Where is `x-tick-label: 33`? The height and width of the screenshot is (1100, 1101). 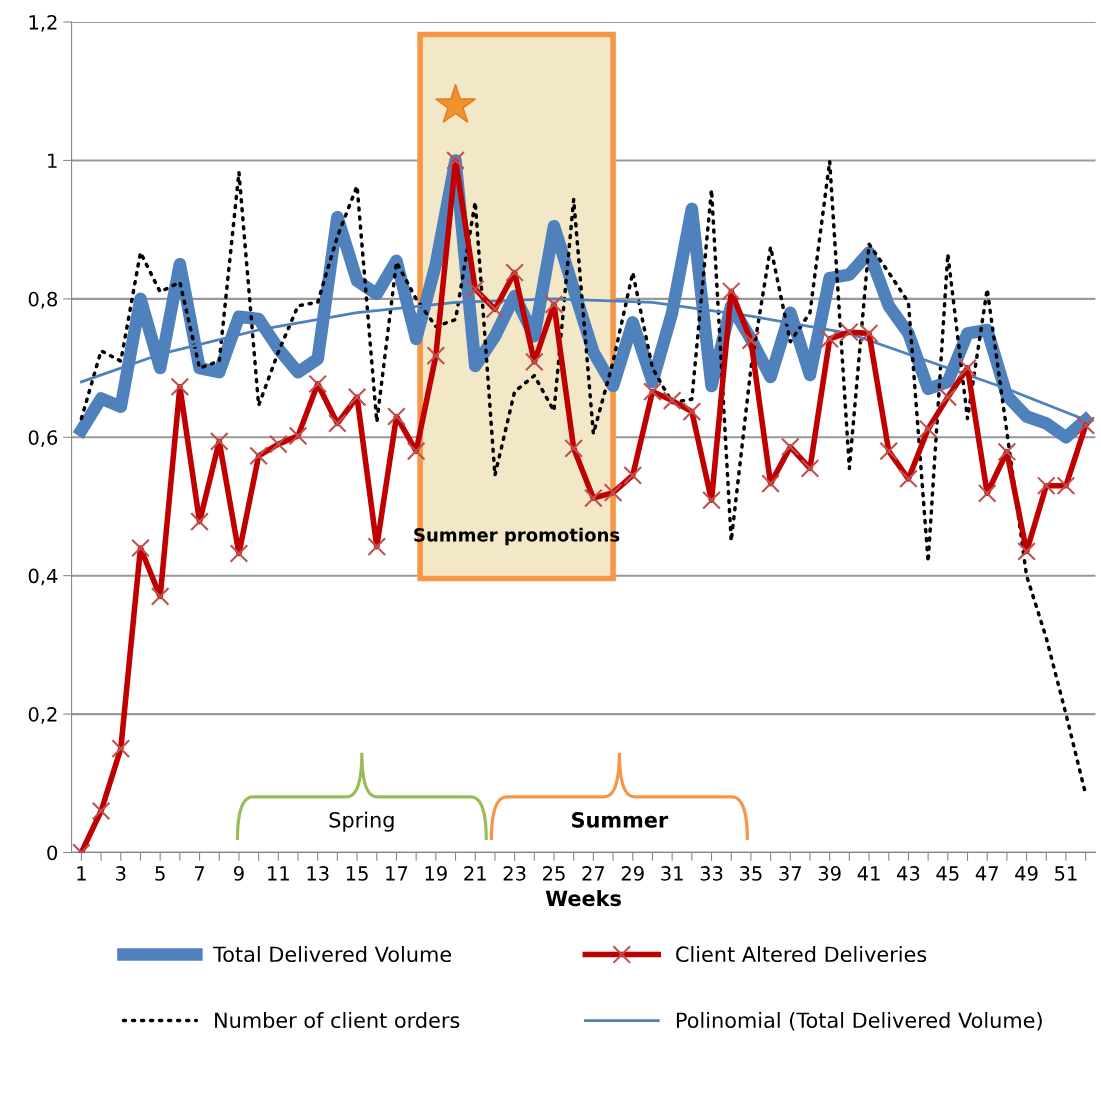
x-tick-label: 33 is located at coordinates (711, 873).